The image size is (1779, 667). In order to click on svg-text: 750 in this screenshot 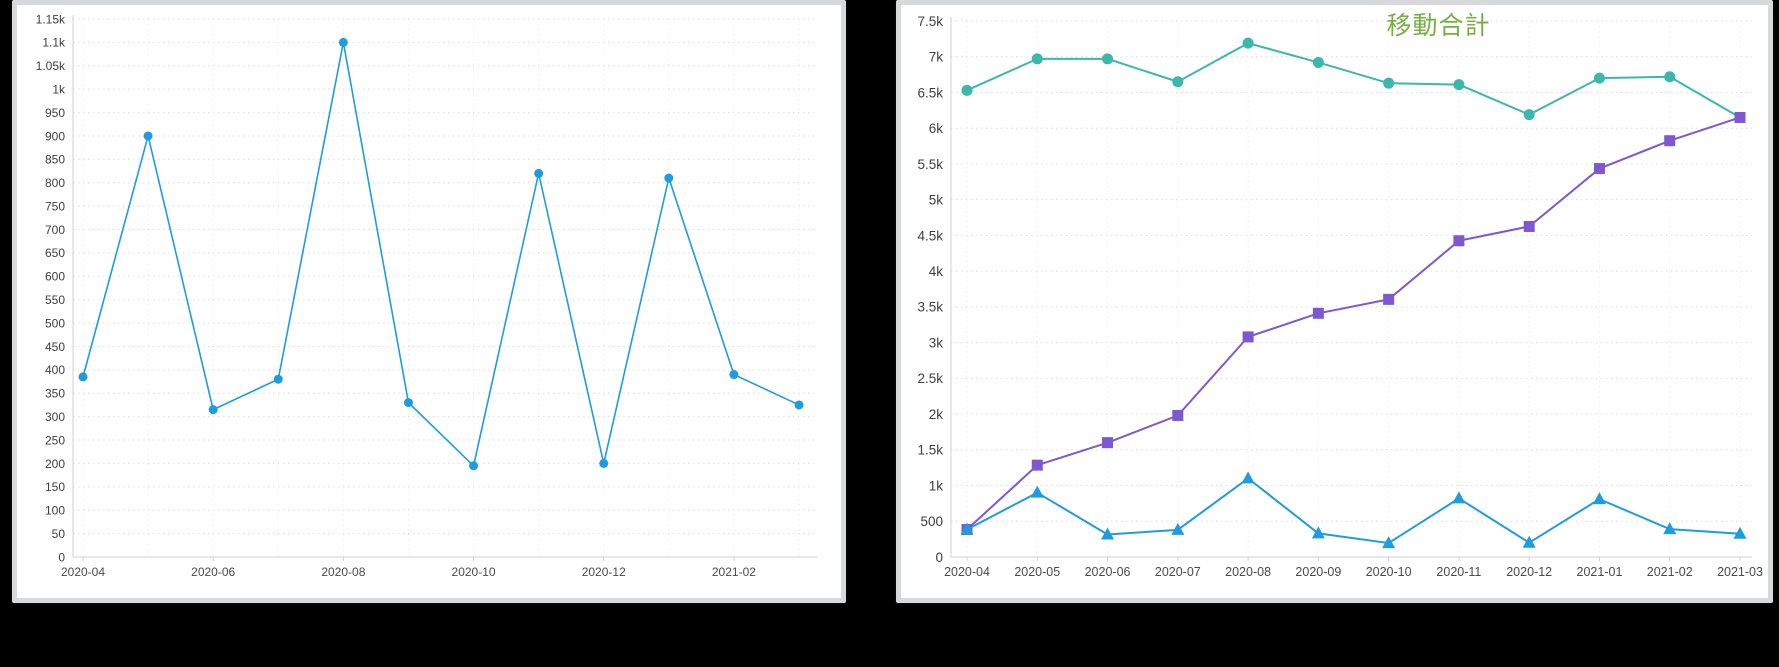, I will do `click(55, 206)`.